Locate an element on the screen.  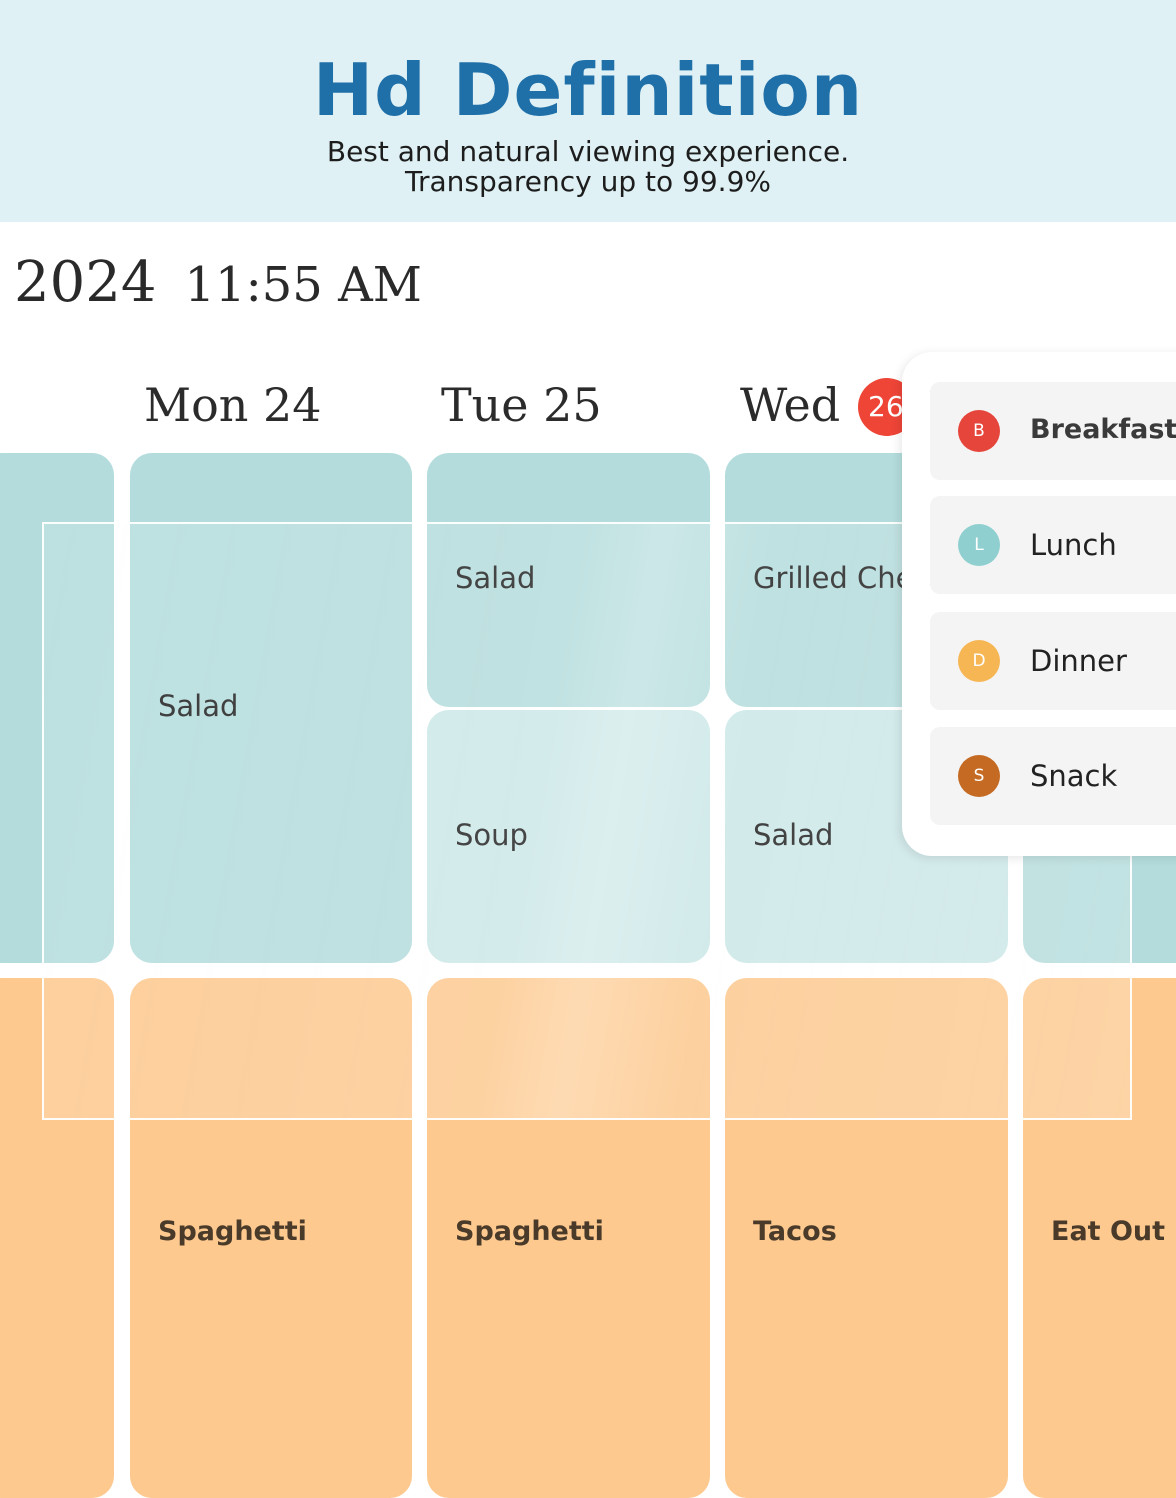
meal-cell-tue-lunch-2: Soup is located at coordinates (568, 836).